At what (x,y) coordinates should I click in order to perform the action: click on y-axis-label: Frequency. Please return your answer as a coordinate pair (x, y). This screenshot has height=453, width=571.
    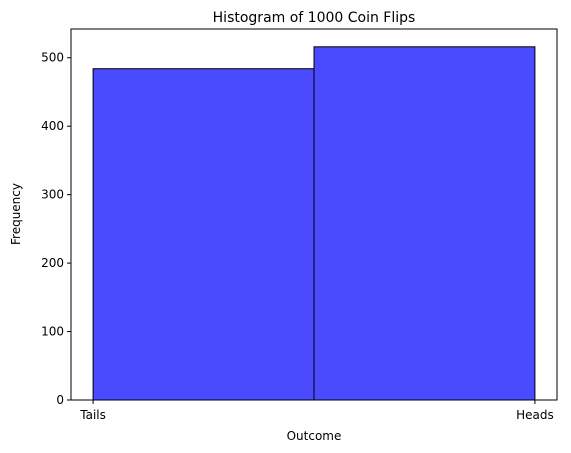
    Looking at the image, I should click on (16, 214).